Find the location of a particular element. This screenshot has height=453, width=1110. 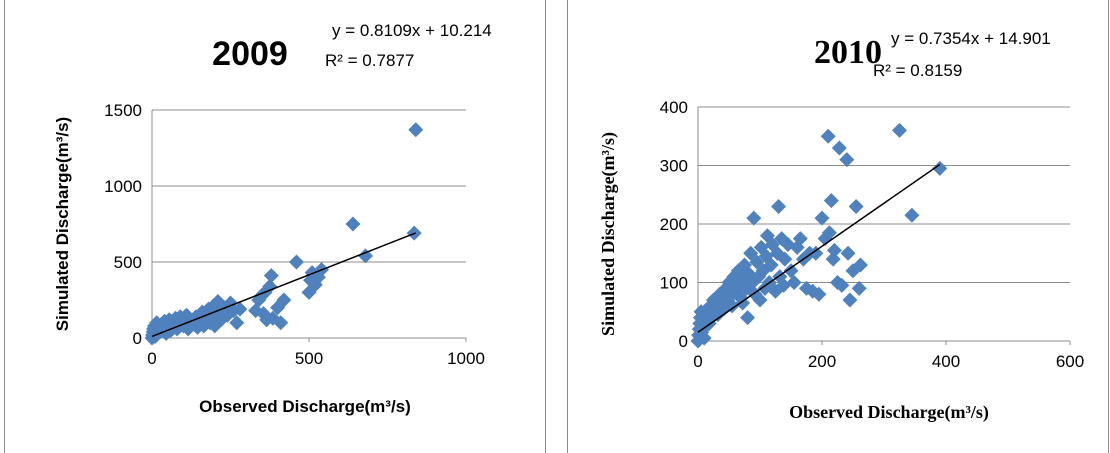

x-tick-label: 500 is located at coordinates (309, 358).